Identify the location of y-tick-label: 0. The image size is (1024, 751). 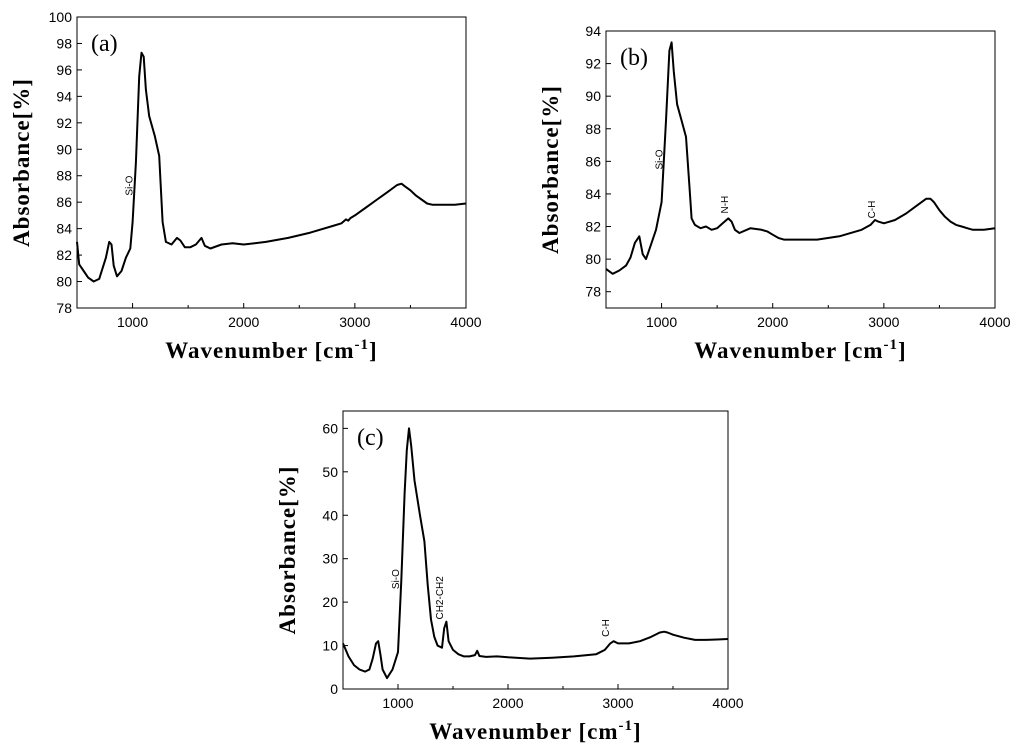
(334, 689).